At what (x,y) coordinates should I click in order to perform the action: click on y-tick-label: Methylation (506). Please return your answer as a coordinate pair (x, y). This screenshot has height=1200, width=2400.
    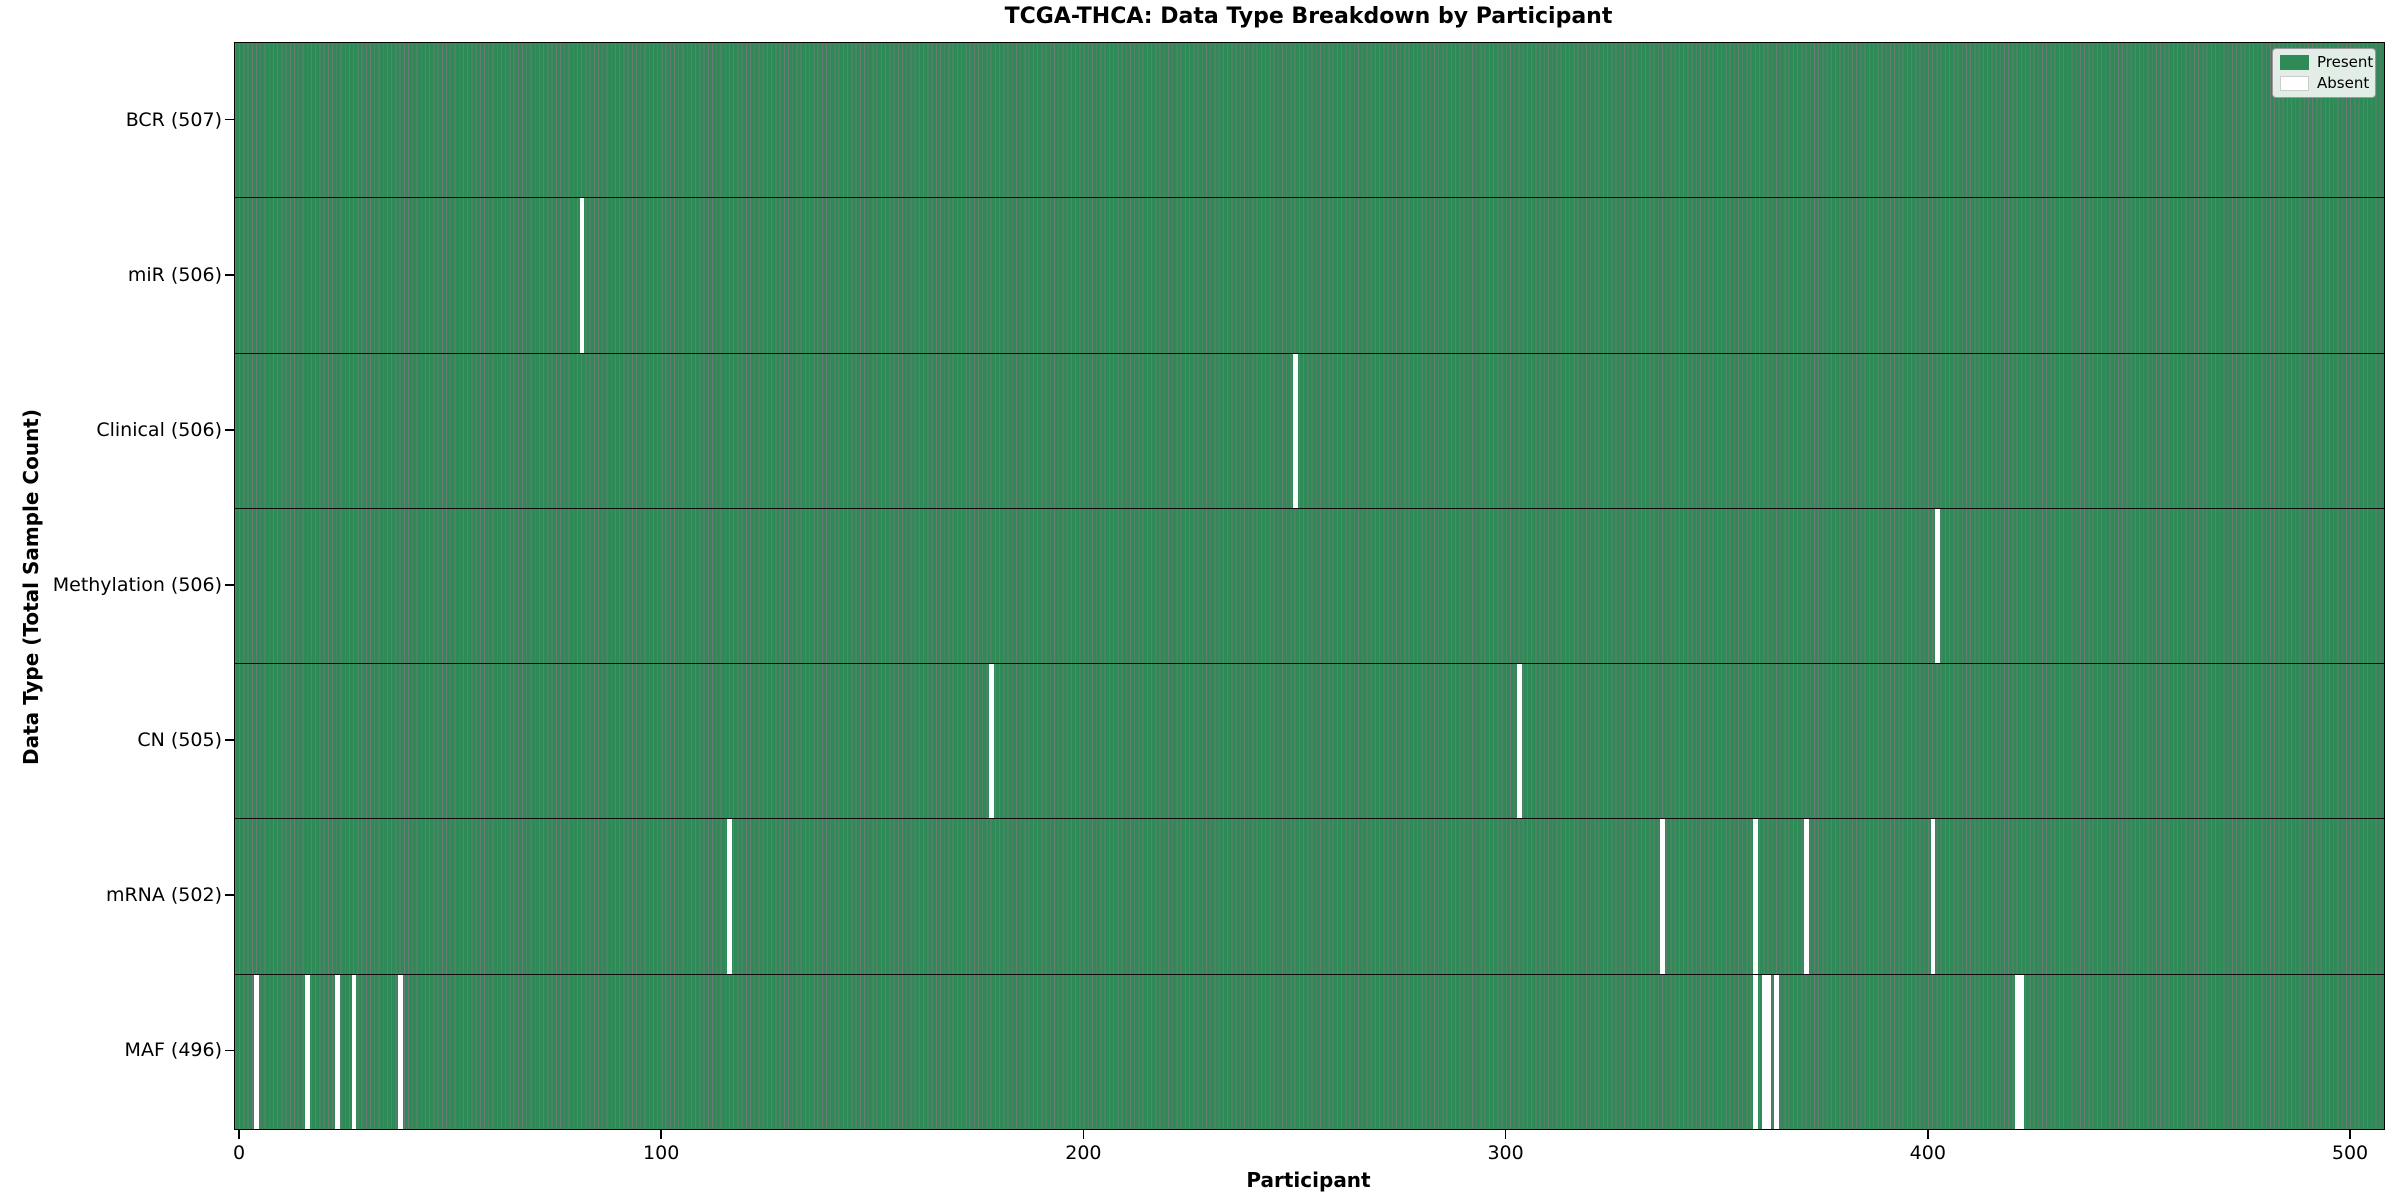
    Looking at the image, I should click on (137, 585).